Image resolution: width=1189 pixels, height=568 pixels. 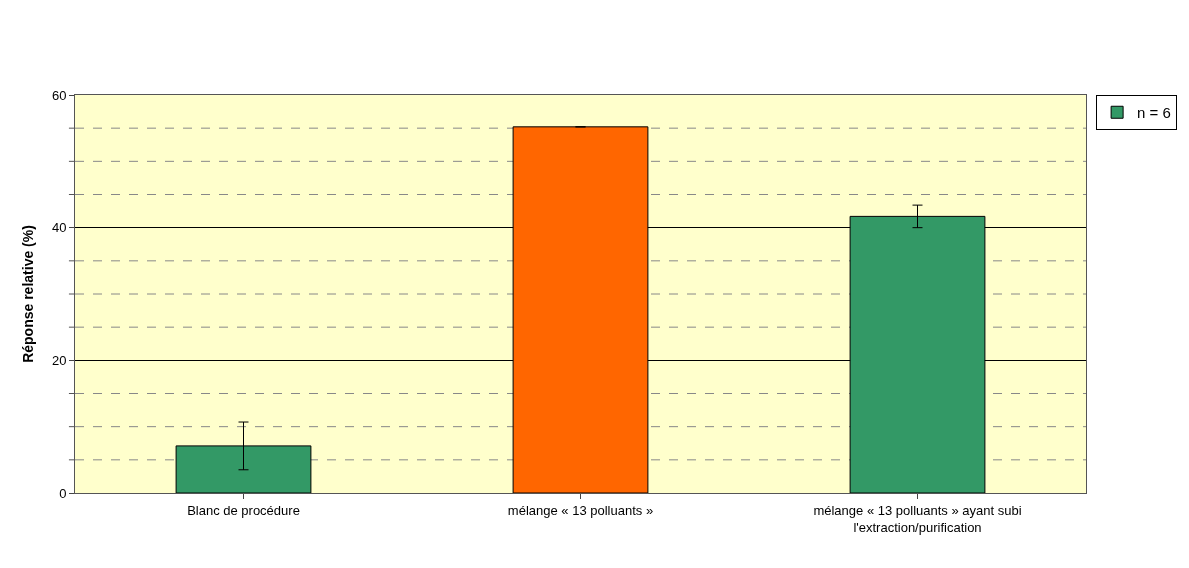 What do you see at coordinates (917, 518) in the screenshot?
I see `x-tick-label: mélange « 13 polluants » ayant subi l'extraction/purification` at bounding box center [917, 518].